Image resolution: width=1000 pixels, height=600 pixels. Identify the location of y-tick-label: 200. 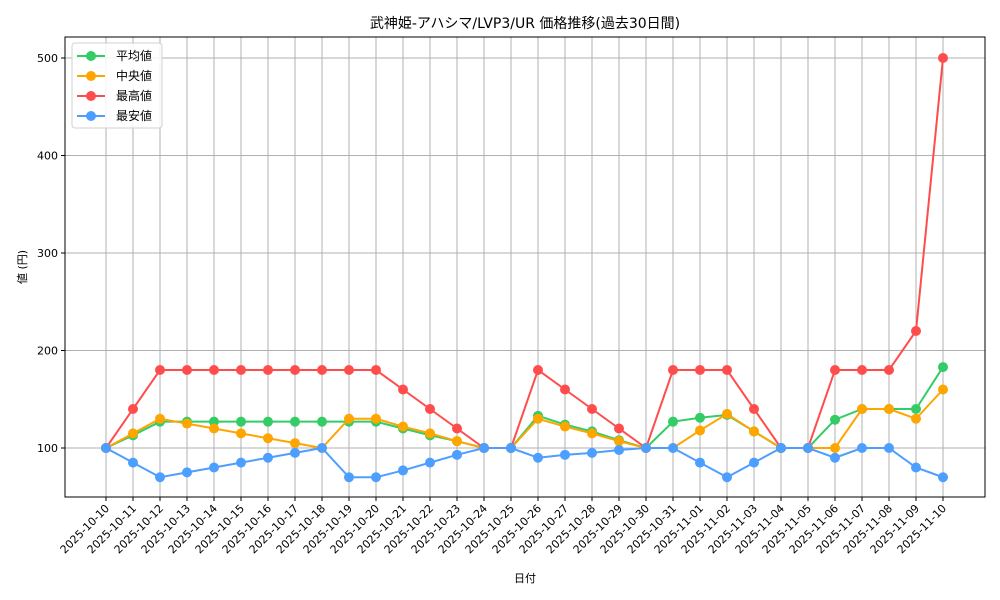
(47, 351).